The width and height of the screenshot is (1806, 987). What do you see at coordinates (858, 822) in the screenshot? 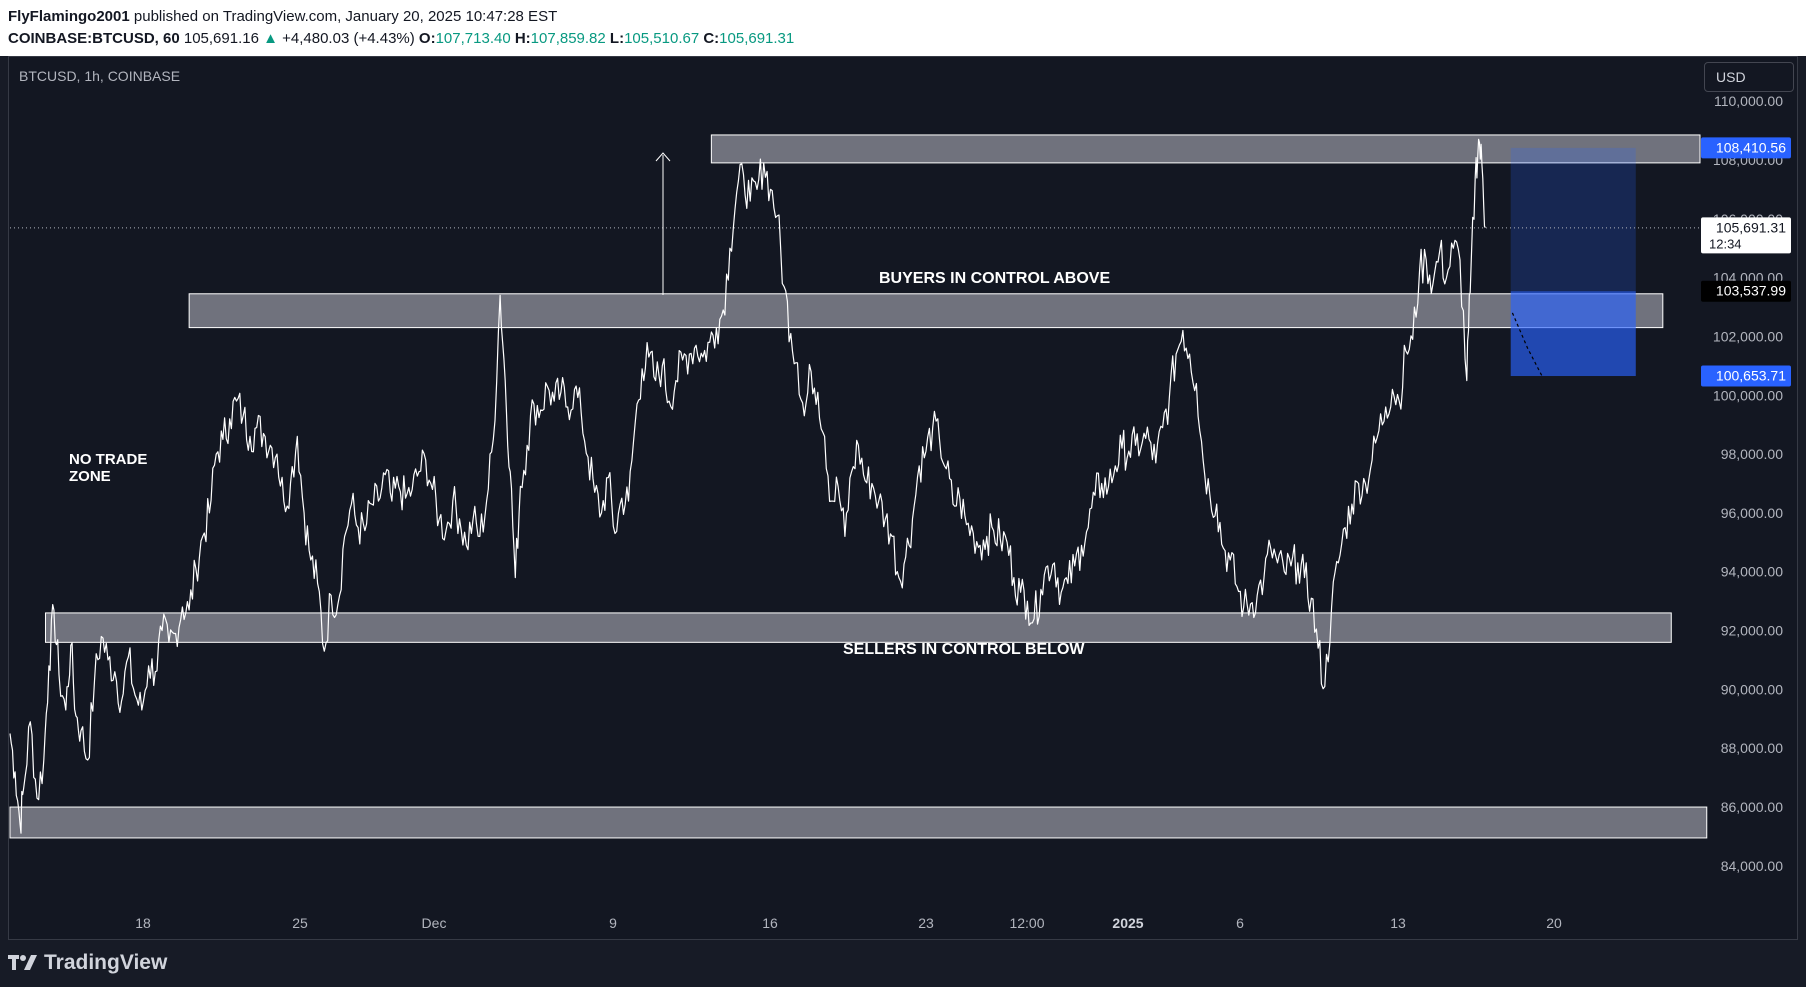
I see `zone-no-trade-zone` at bounding box center [858, 822].